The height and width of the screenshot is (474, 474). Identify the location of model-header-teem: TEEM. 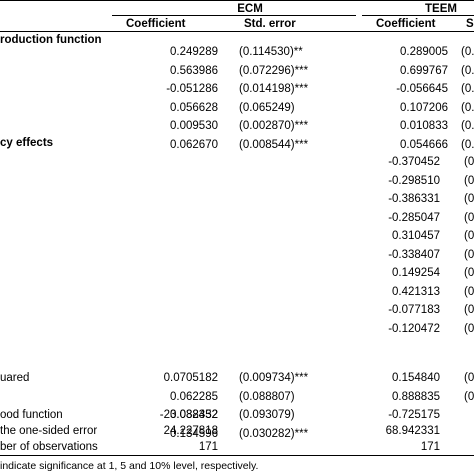
(441, 9).